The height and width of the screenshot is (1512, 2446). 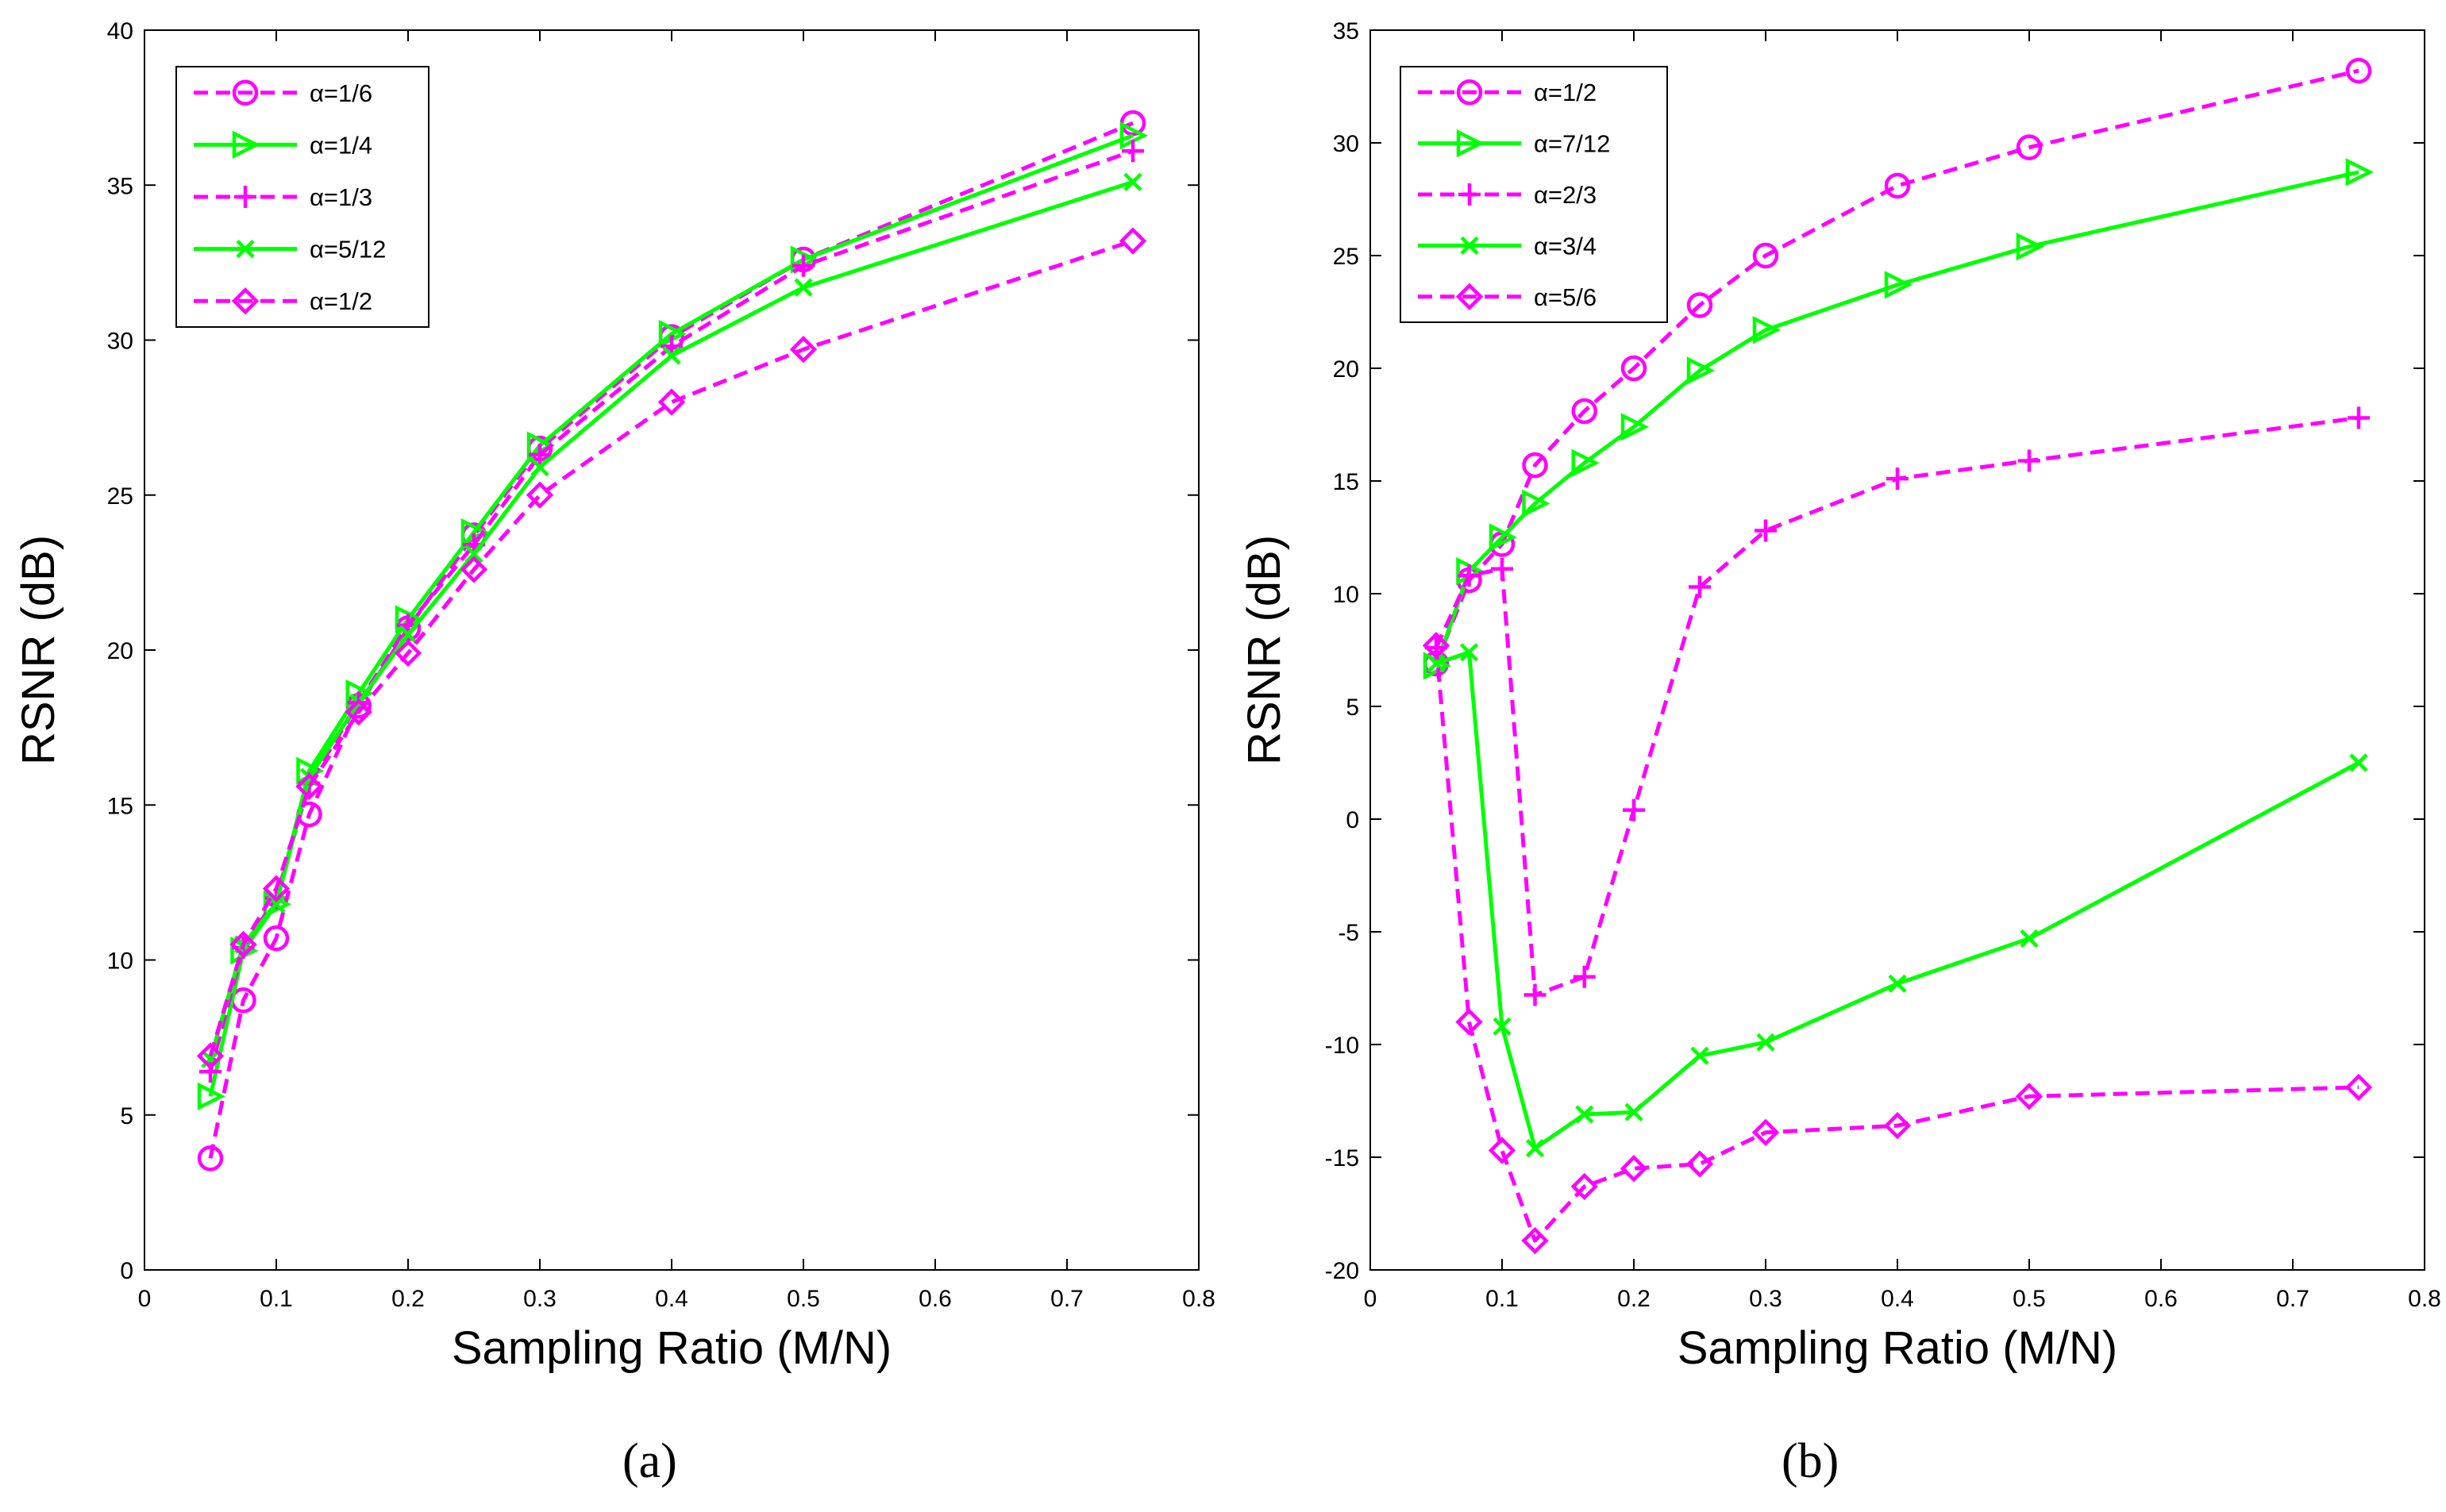 What do you see at coordinates (1346, 144) in the screenshot?
I see `y-tick-label: 30` at bounding box center [1346, 144].